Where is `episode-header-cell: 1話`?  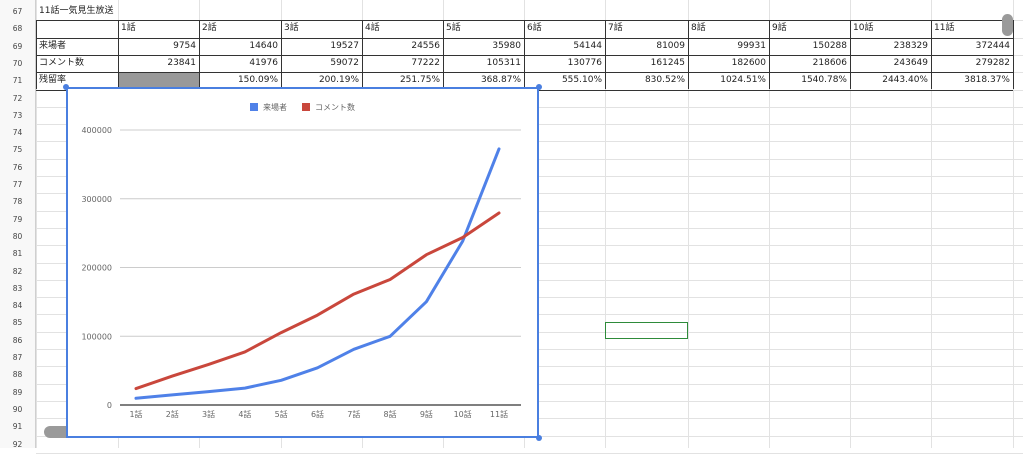 episode-header-cell: 1話 is located at coordinates (128, 28).